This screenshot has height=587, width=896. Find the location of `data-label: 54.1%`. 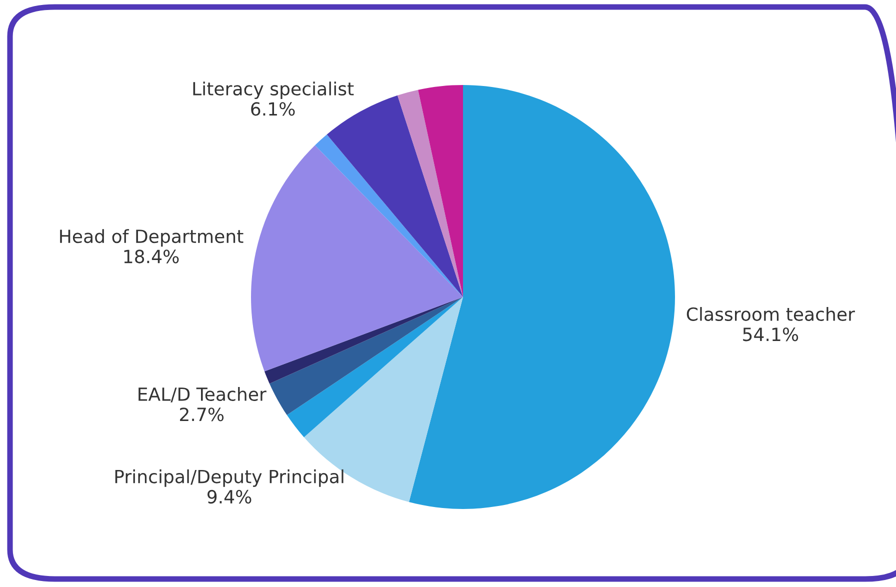

data-label: 54.1% is located at coordinates (770, 335).